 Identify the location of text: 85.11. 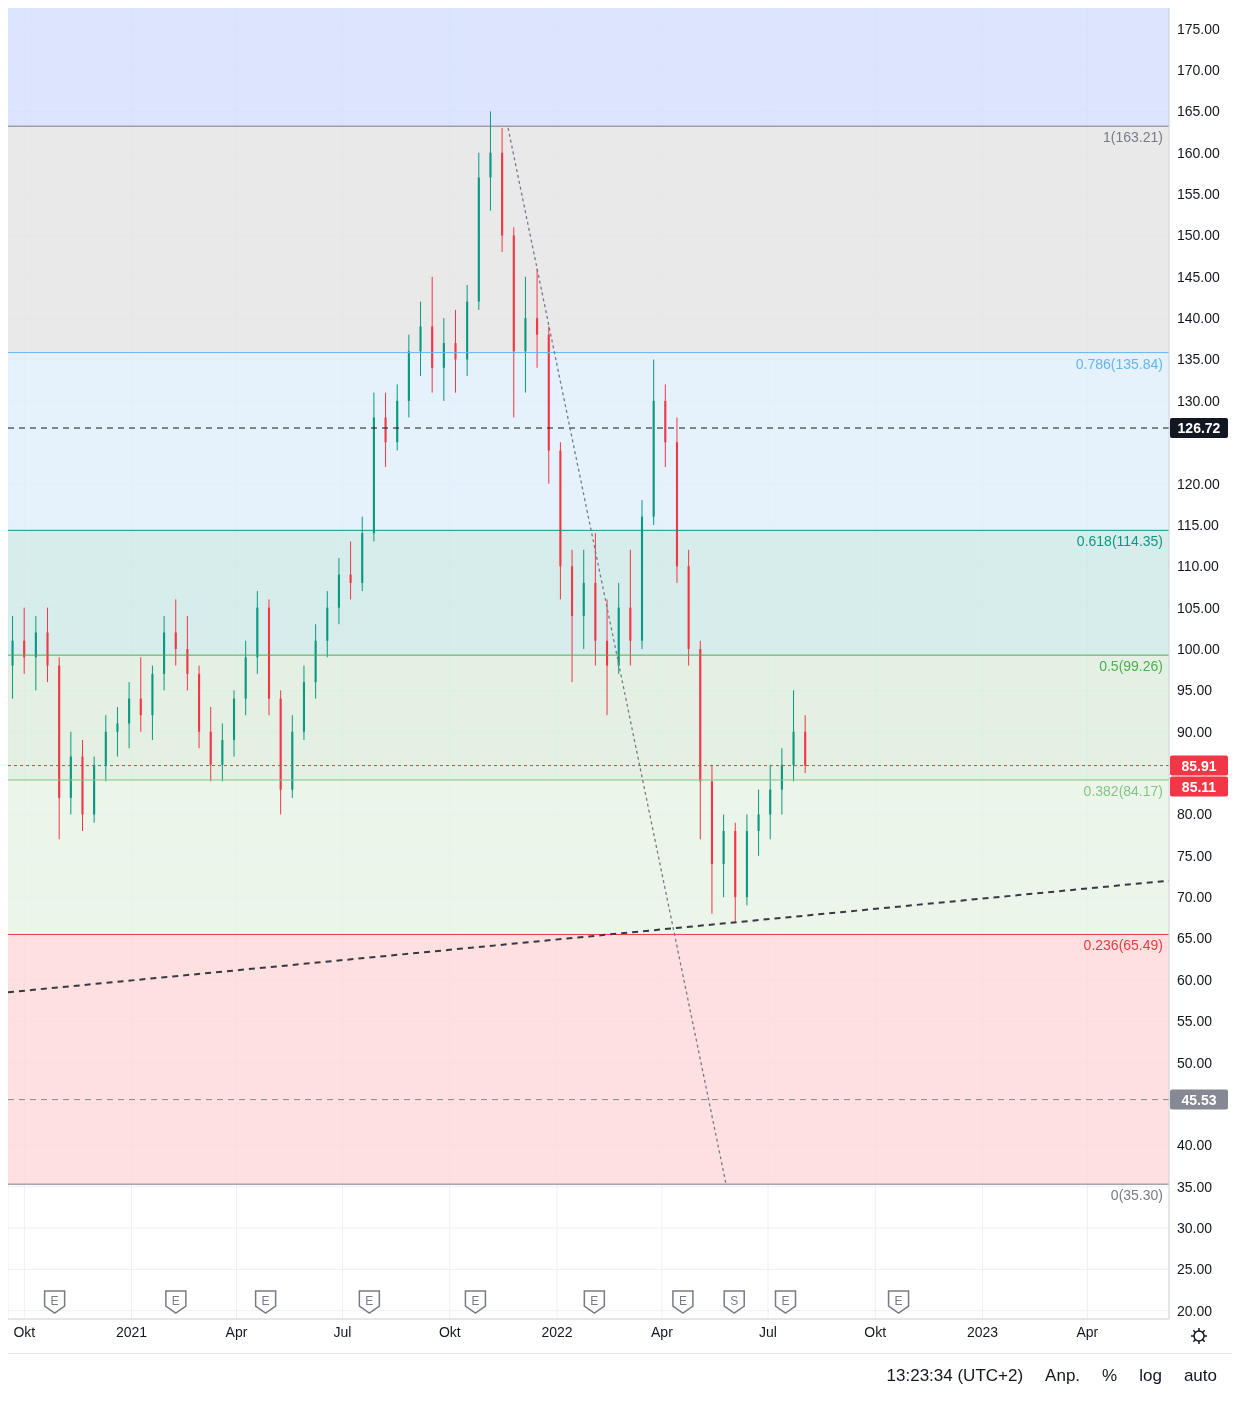
(1199, 786).